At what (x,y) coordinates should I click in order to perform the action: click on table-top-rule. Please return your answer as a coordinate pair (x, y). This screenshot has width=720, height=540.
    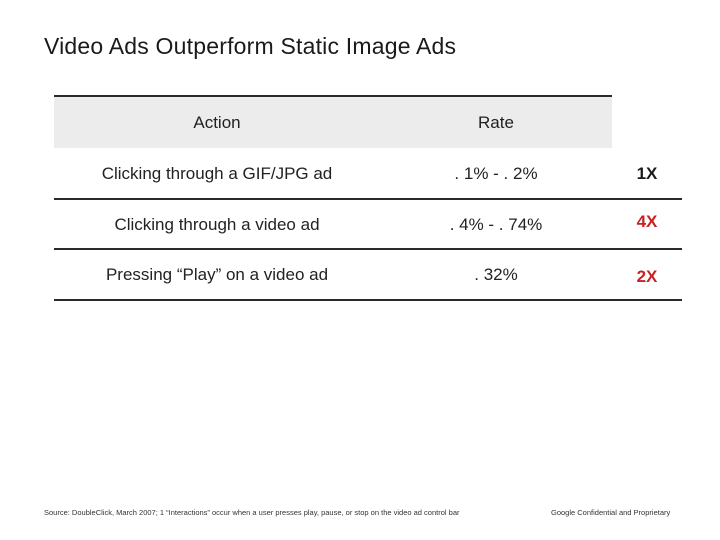
    Looking at the image, I should click on (333, 96).